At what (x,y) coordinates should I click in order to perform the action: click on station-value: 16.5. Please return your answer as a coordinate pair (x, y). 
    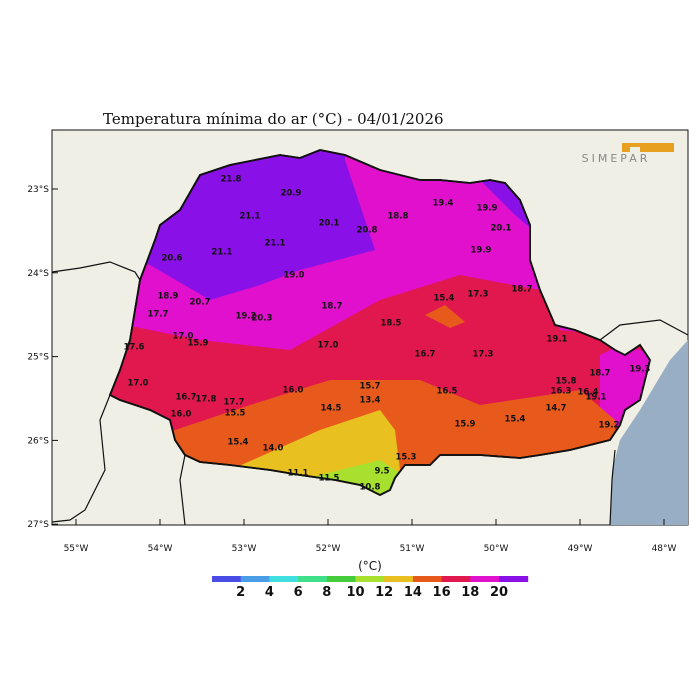
    Looking at the image, I should click on (447, 392).